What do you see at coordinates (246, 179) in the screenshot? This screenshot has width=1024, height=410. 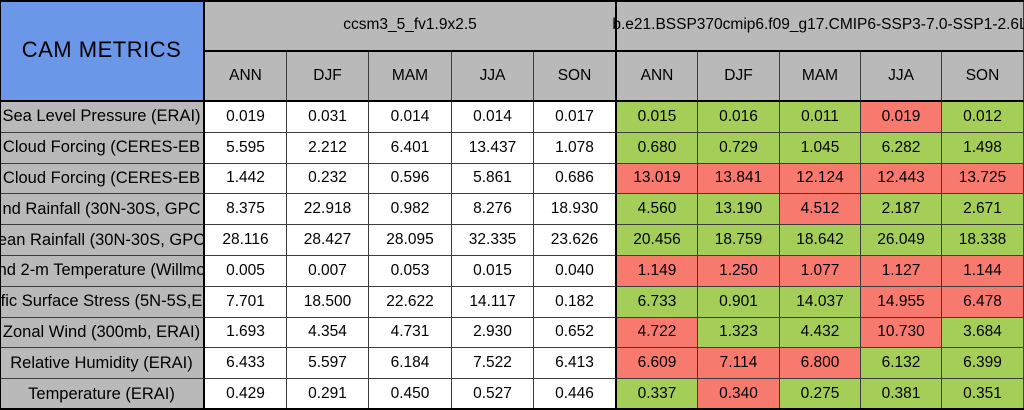 I see `model1-value-cell: 1.442` at bounding box center [246, 179].